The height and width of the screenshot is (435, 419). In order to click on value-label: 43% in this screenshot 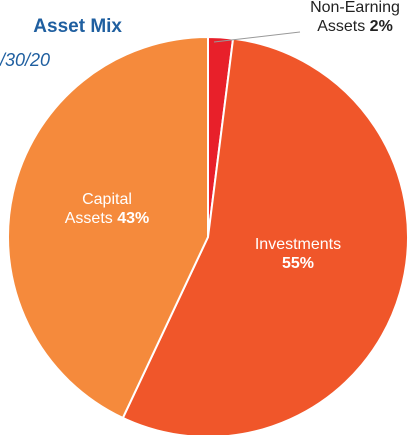, I will do `click(133, 218)`.